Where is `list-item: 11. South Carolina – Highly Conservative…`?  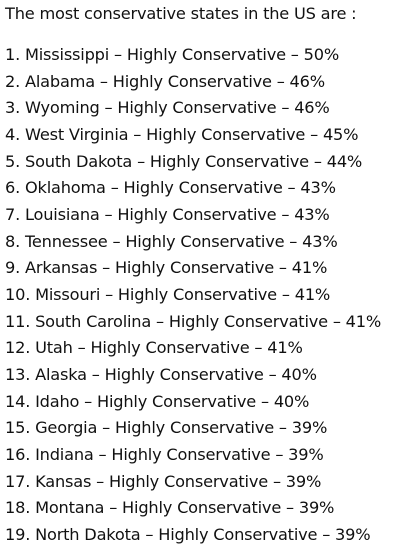
list-item: 11. South Carolina – Highly Conservative… is located at coordinates (193, 321).